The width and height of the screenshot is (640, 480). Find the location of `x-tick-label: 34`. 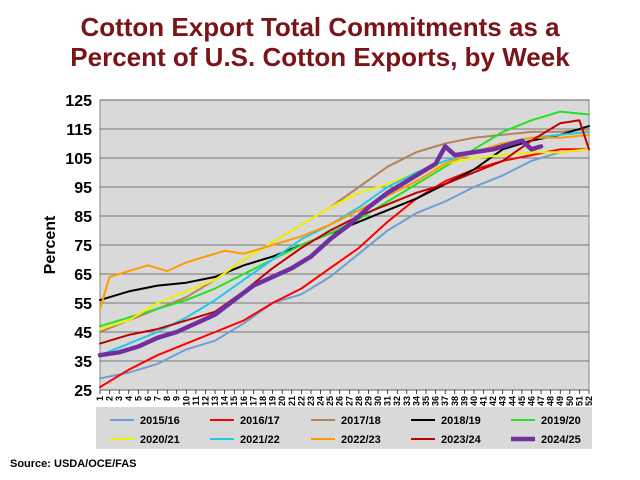

x-tick-label: 34 is located at coordinates (416, 401).